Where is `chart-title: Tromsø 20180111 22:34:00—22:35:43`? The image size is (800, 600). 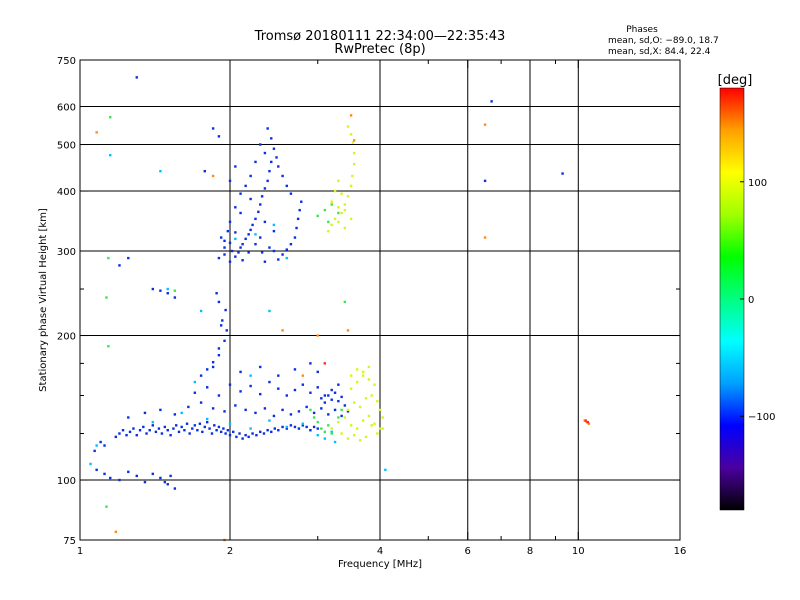
chart-title: Tromsø 20180111 22:34:00—22:35:43 is located at coordinates (380, 36).